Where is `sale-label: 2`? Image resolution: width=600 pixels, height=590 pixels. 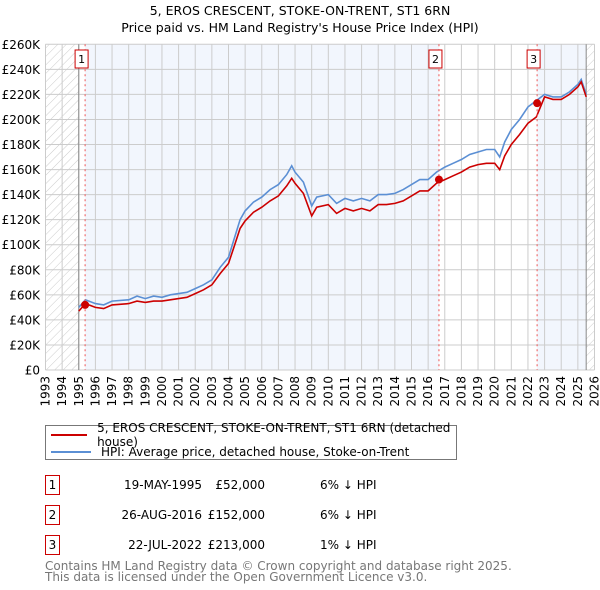
sale-label: 2 is located at coordinates (435, 59).